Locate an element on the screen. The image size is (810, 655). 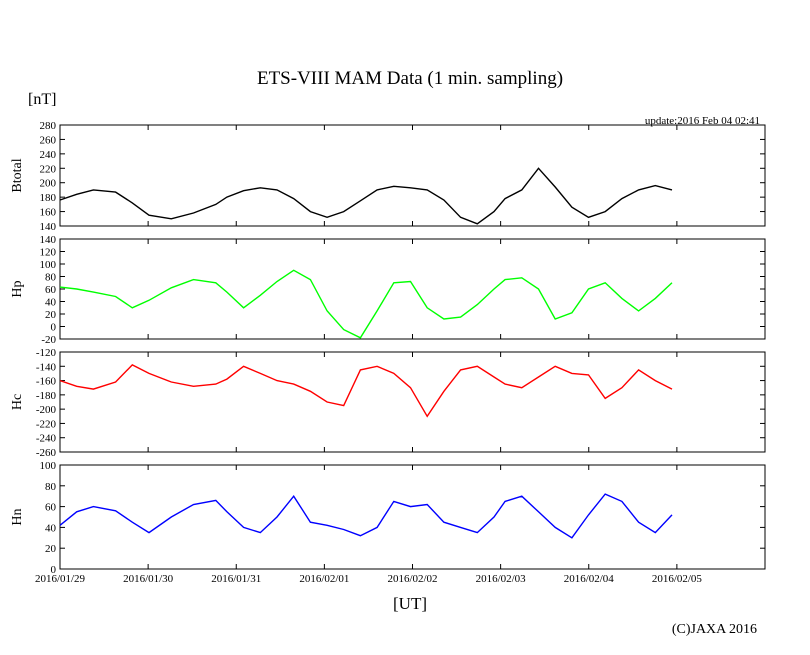
y-tick-label: 220 is located at coordinates (48, 169).